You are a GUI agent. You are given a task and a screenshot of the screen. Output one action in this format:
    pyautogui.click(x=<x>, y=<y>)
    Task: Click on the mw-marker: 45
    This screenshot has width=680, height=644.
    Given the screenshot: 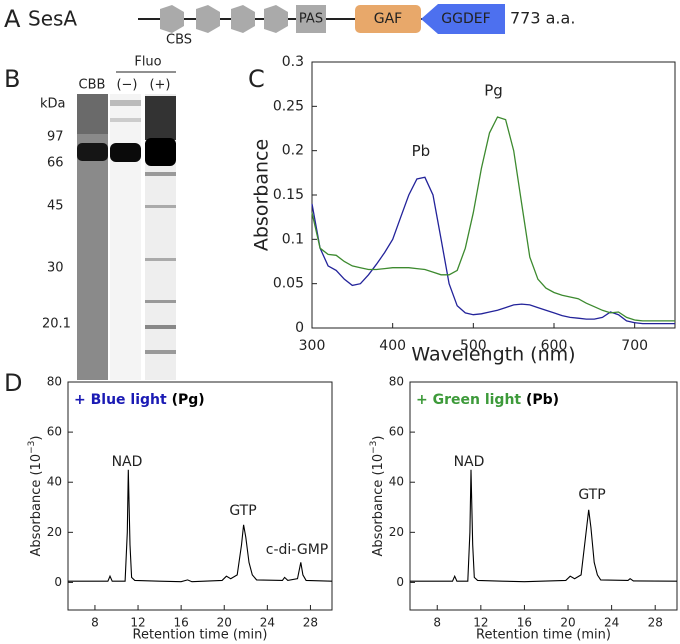 What is the action you would take?
    pyautogui.click(x=55, y=206)
    